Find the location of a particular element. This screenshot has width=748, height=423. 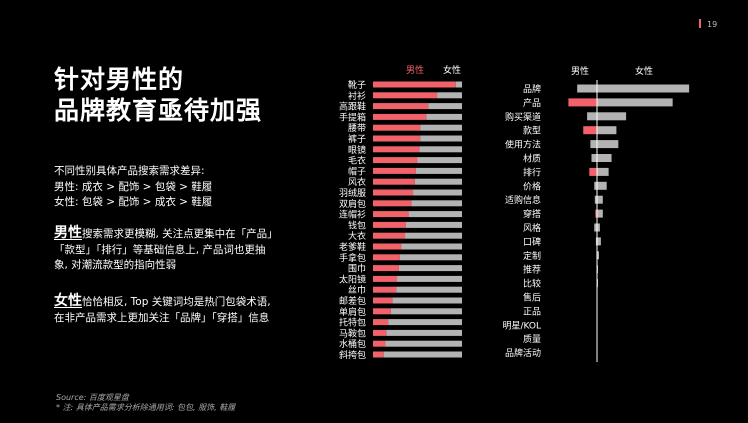

need-label: 穿搭 is located at coordinates (532, 214).